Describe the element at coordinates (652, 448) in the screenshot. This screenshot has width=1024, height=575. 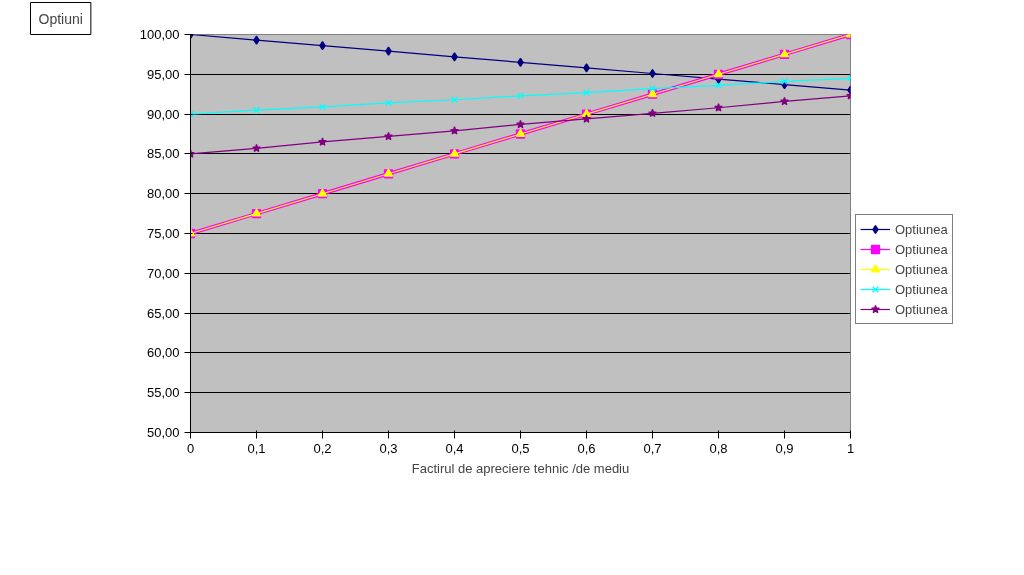
I see `x-tick-label: 0,7` at that location.